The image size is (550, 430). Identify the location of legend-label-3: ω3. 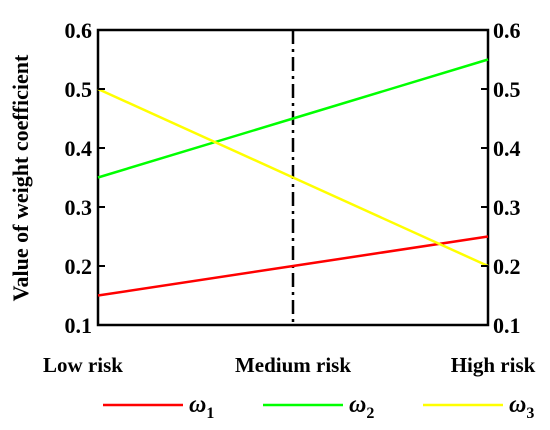
(521, 407).